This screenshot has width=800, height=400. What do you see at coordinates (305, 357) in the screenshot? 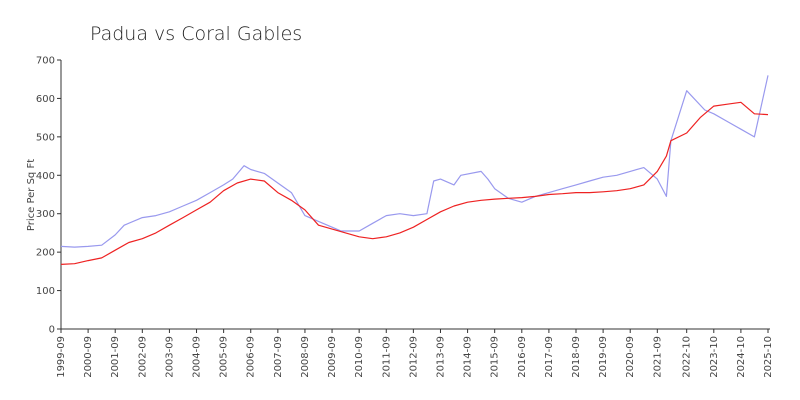
I see `x-tick-label: 2008-09` at bounding box center [305, 357].